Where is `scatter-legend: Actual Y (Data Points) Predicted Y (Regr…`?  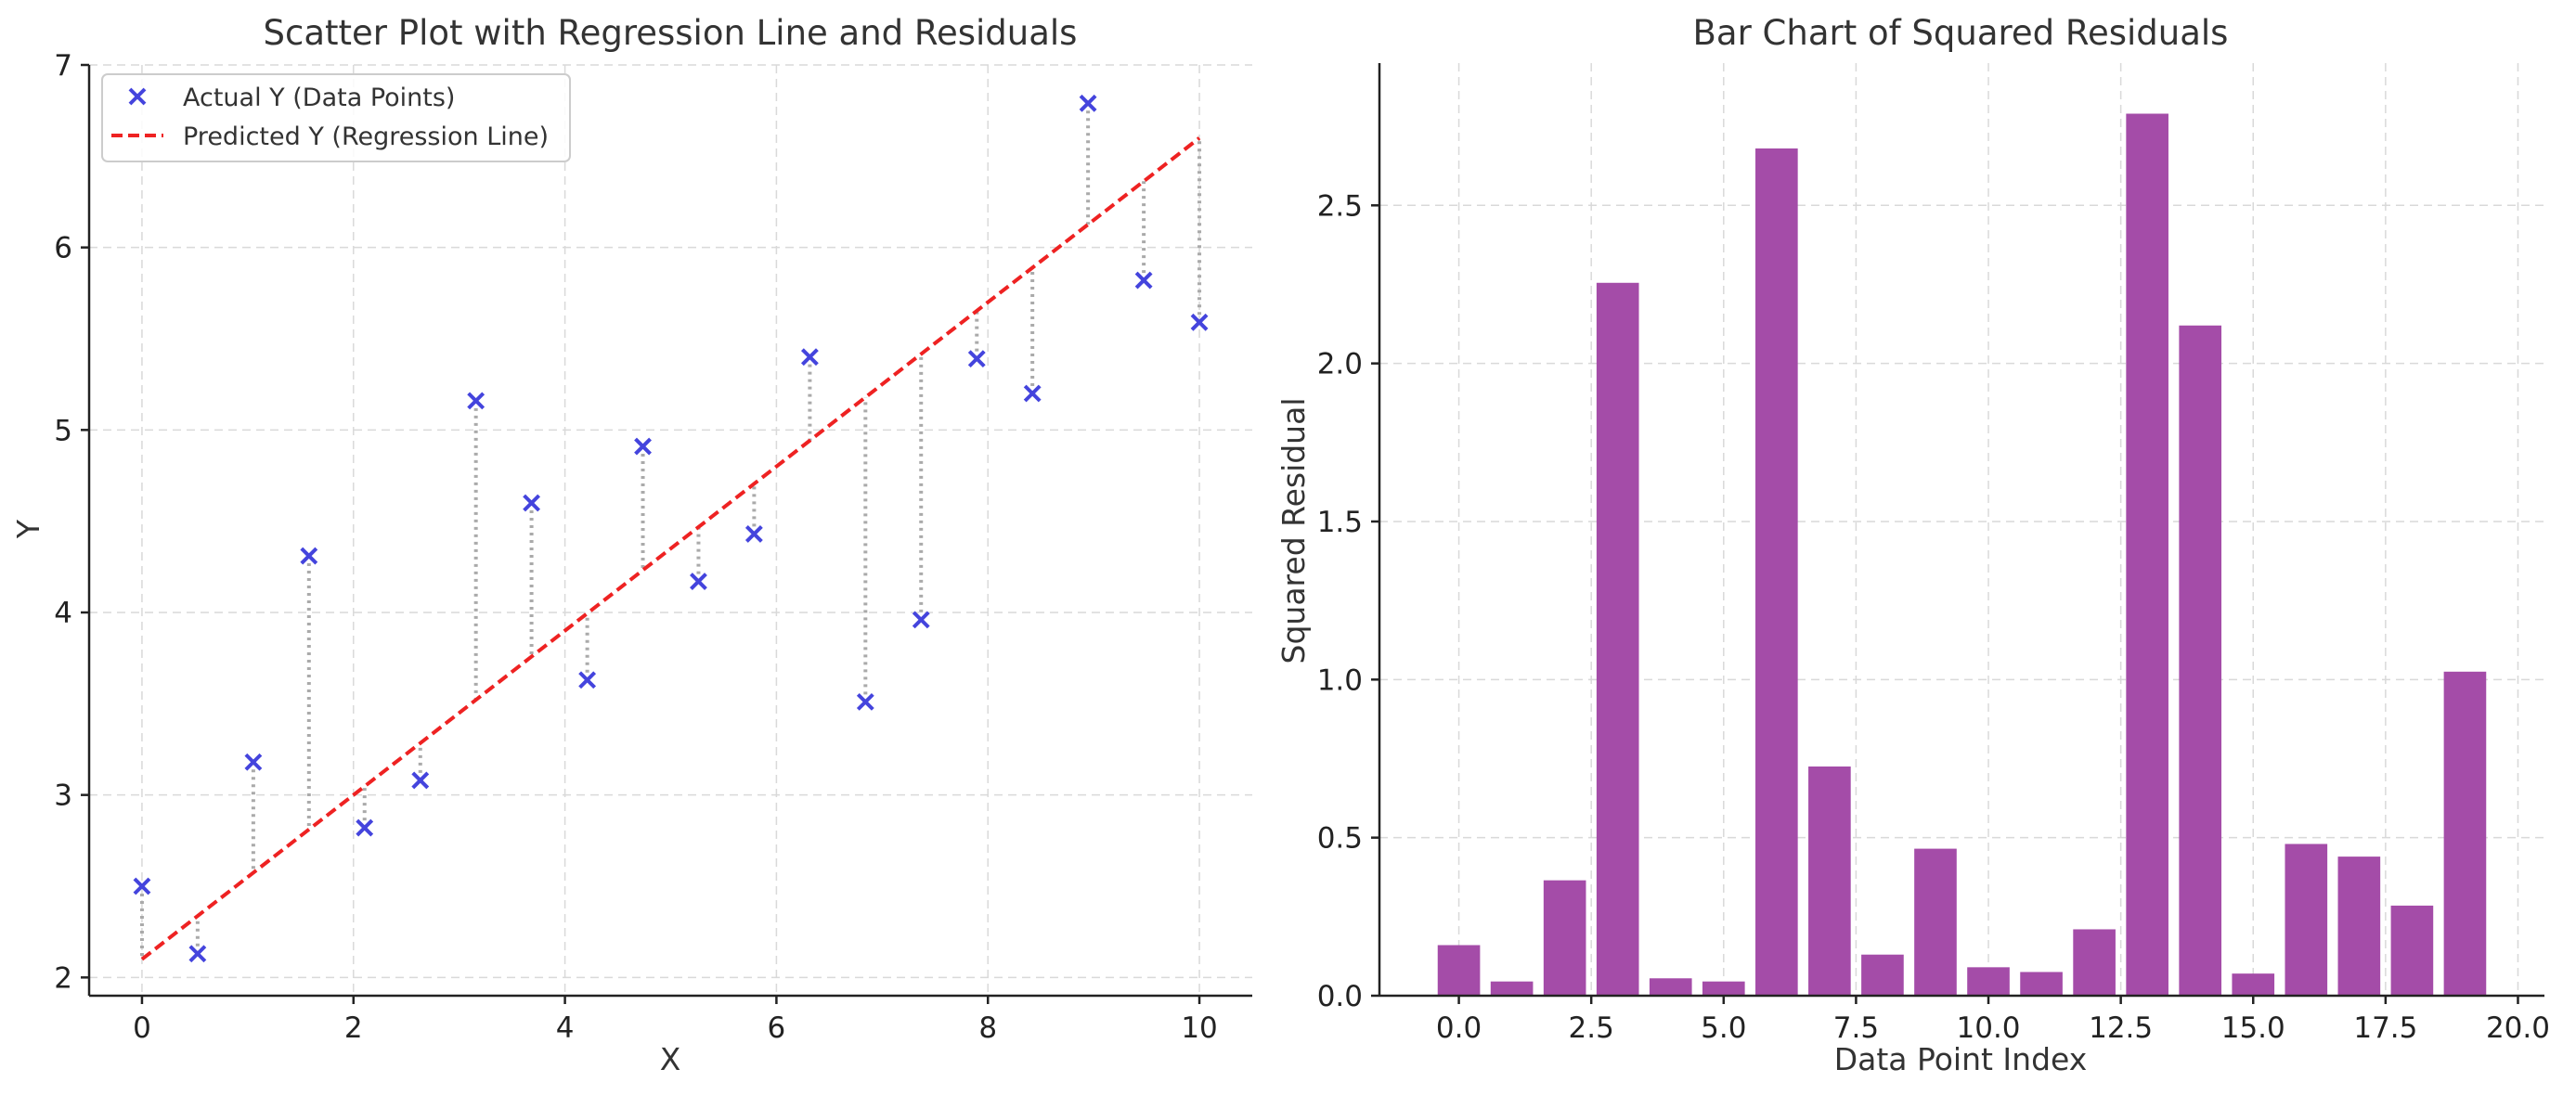 scatter-legend: Actual Y (Data Points) Predicted Y (Regr… is located at coordinates (336, 117).